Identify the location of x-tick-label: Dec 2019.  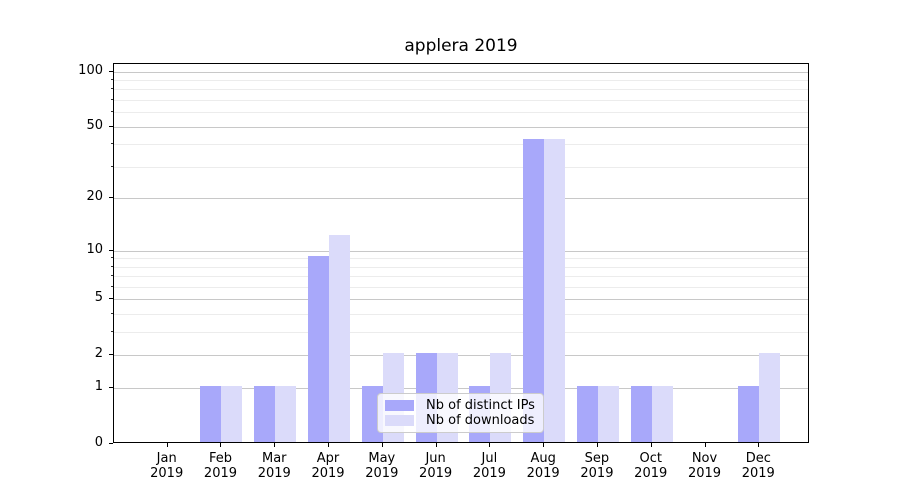
(758, 466).